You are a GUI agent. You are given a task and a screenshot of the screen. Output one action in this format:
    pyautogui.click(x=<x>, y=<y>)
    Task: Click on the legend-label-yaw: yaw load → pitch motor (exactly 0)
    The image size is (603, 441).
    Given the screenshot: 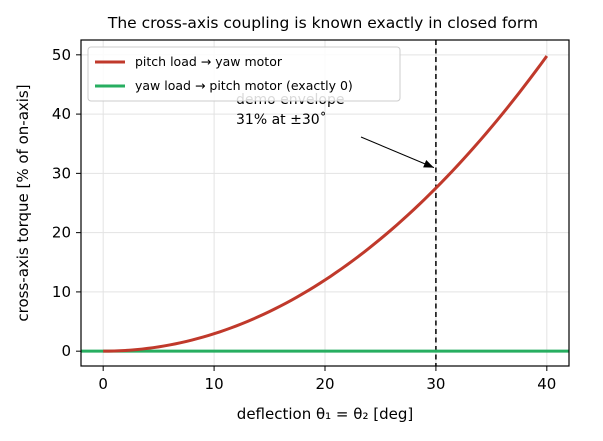 What is the action you would take?
    pyautogui.click(x=244, y=85)
    